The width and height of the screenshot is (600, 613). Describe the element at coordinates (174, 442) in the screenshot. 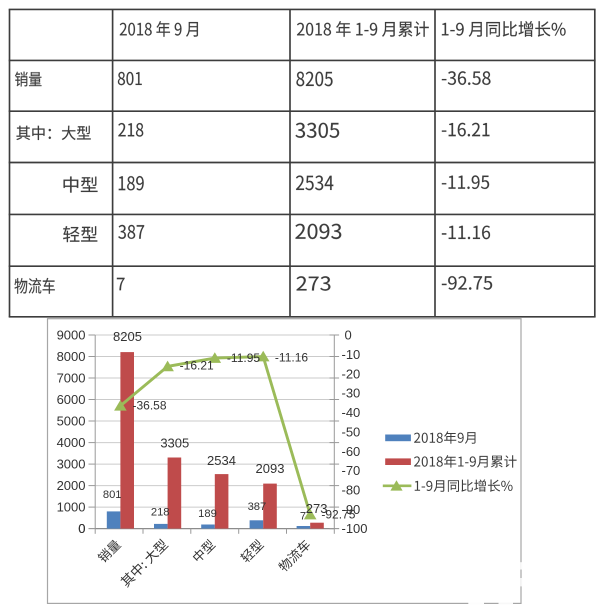

I see `svg-text: 3305` at that location.